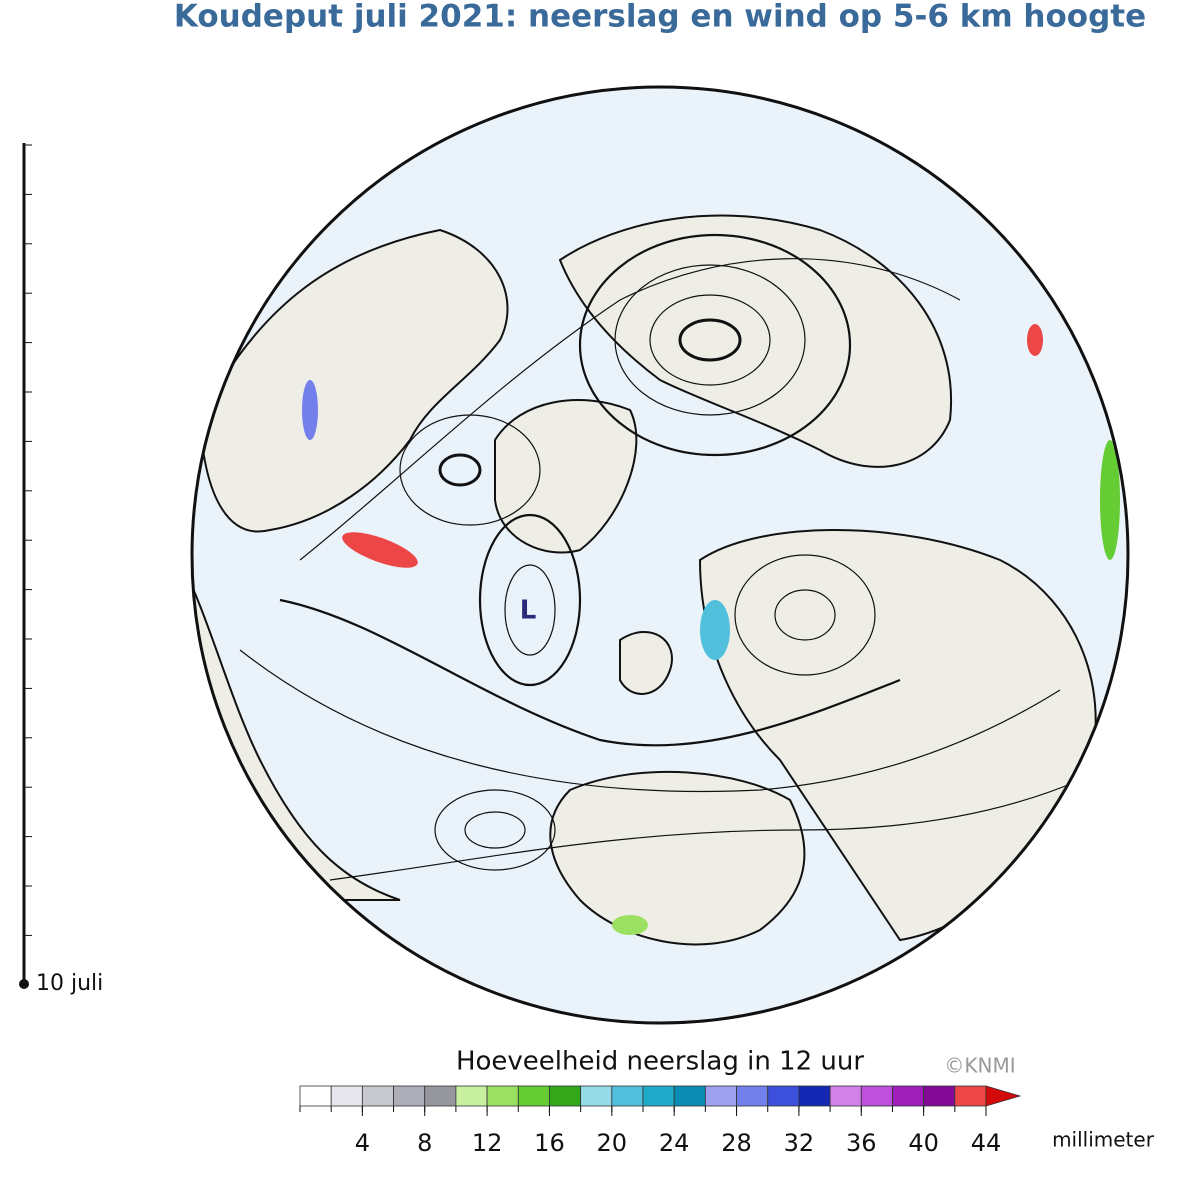 The width and height of the screenshot is (1200, 1204). What do you see at coordinates (979, 1066) in the screenshot?
I see `credit: ©KNMI` at bounding box center [979, 1066].